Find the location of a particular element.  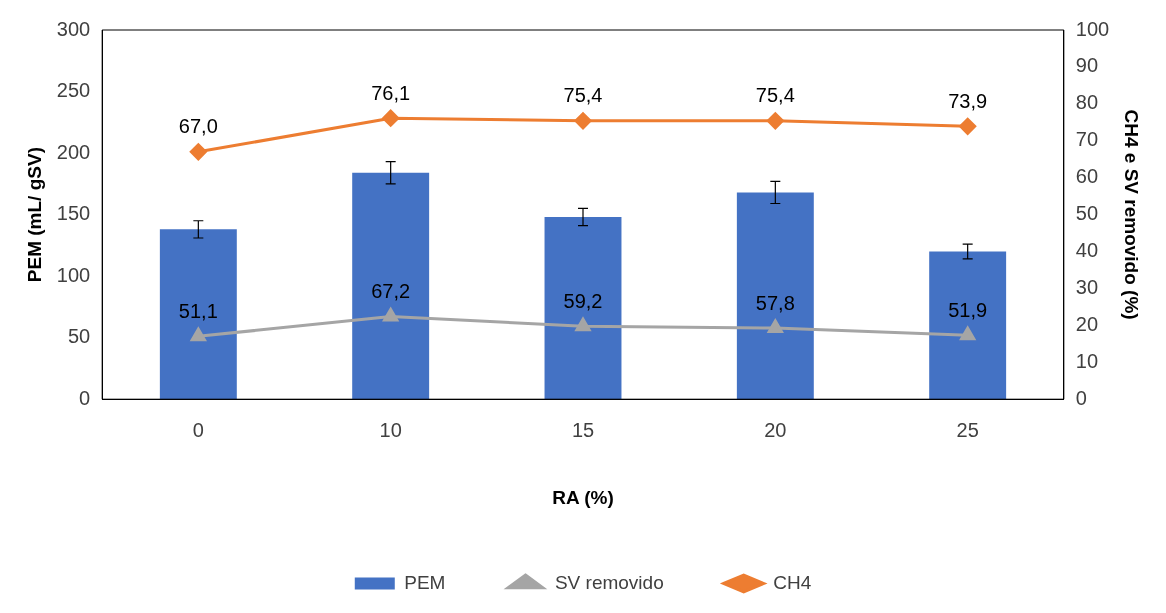

y2-tick-label: 30 is located at coordinates (1087, 286).